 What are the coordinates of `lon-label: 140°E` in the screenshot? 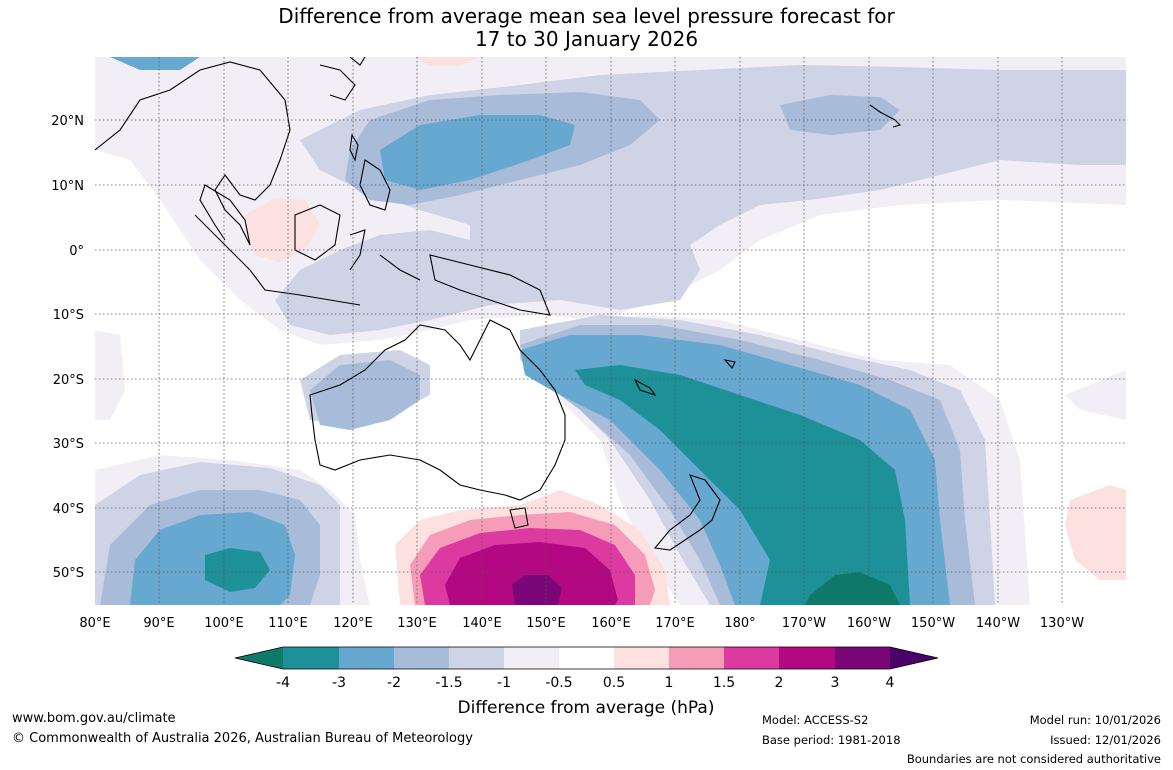 It's located at (482, 623).